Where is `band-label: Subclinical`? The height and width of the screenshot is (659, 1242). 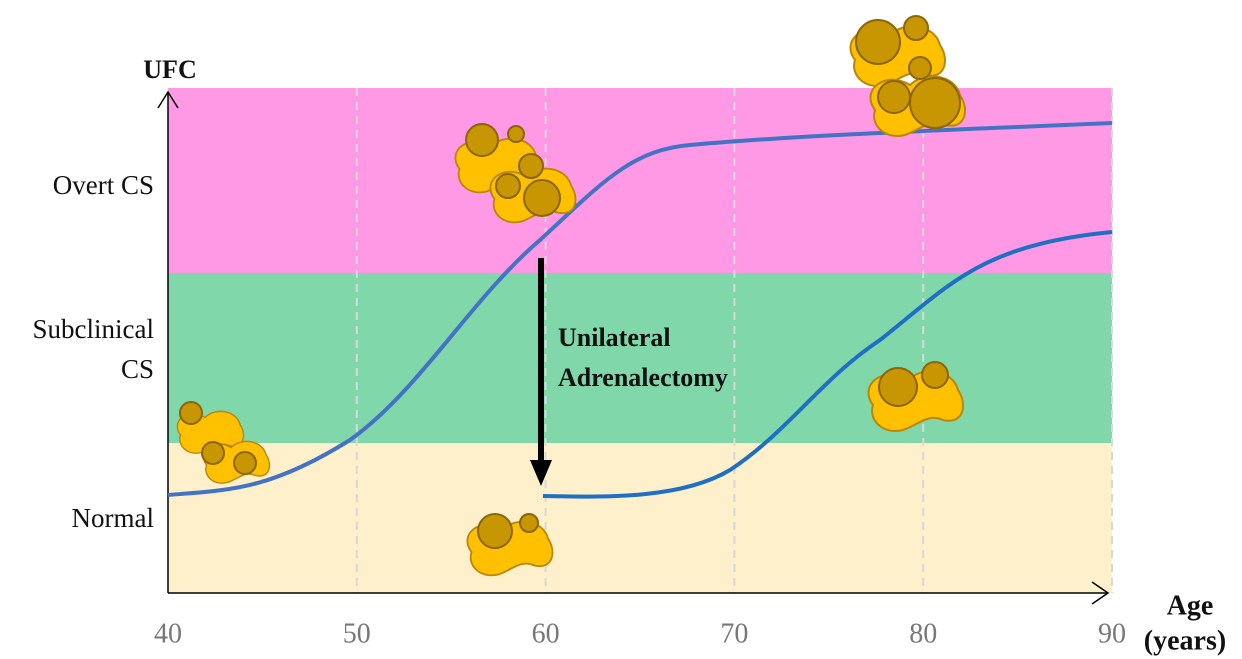 band-label: Subclinical is located at coordinates (93, 329).